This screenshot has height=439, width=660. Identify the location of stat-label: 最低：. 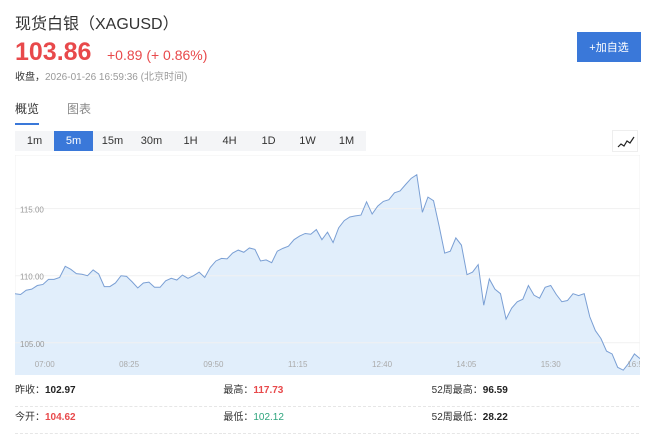
(238, 417).